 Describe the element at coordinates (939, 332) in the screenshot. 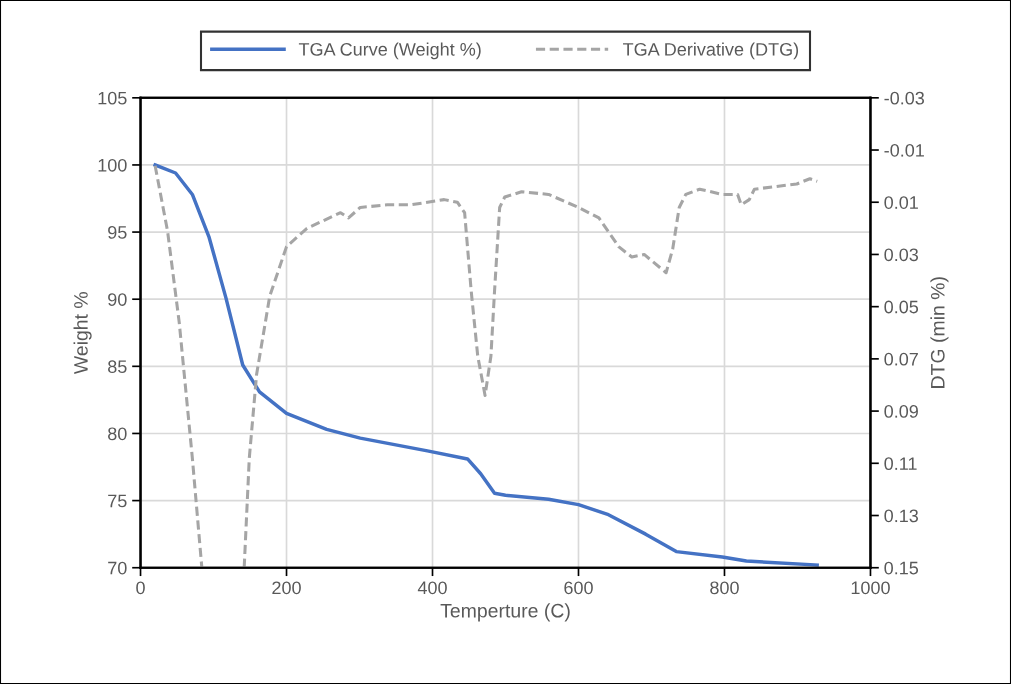

I see `y2-axis-title: DTG (min %)` at that location.